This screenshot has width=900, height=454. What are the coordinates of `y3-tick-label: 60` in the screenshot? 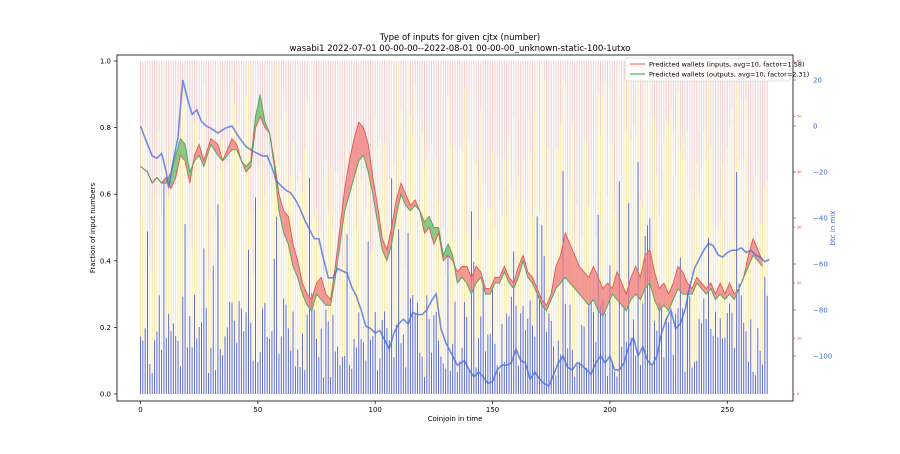 It's located at (799, 61).